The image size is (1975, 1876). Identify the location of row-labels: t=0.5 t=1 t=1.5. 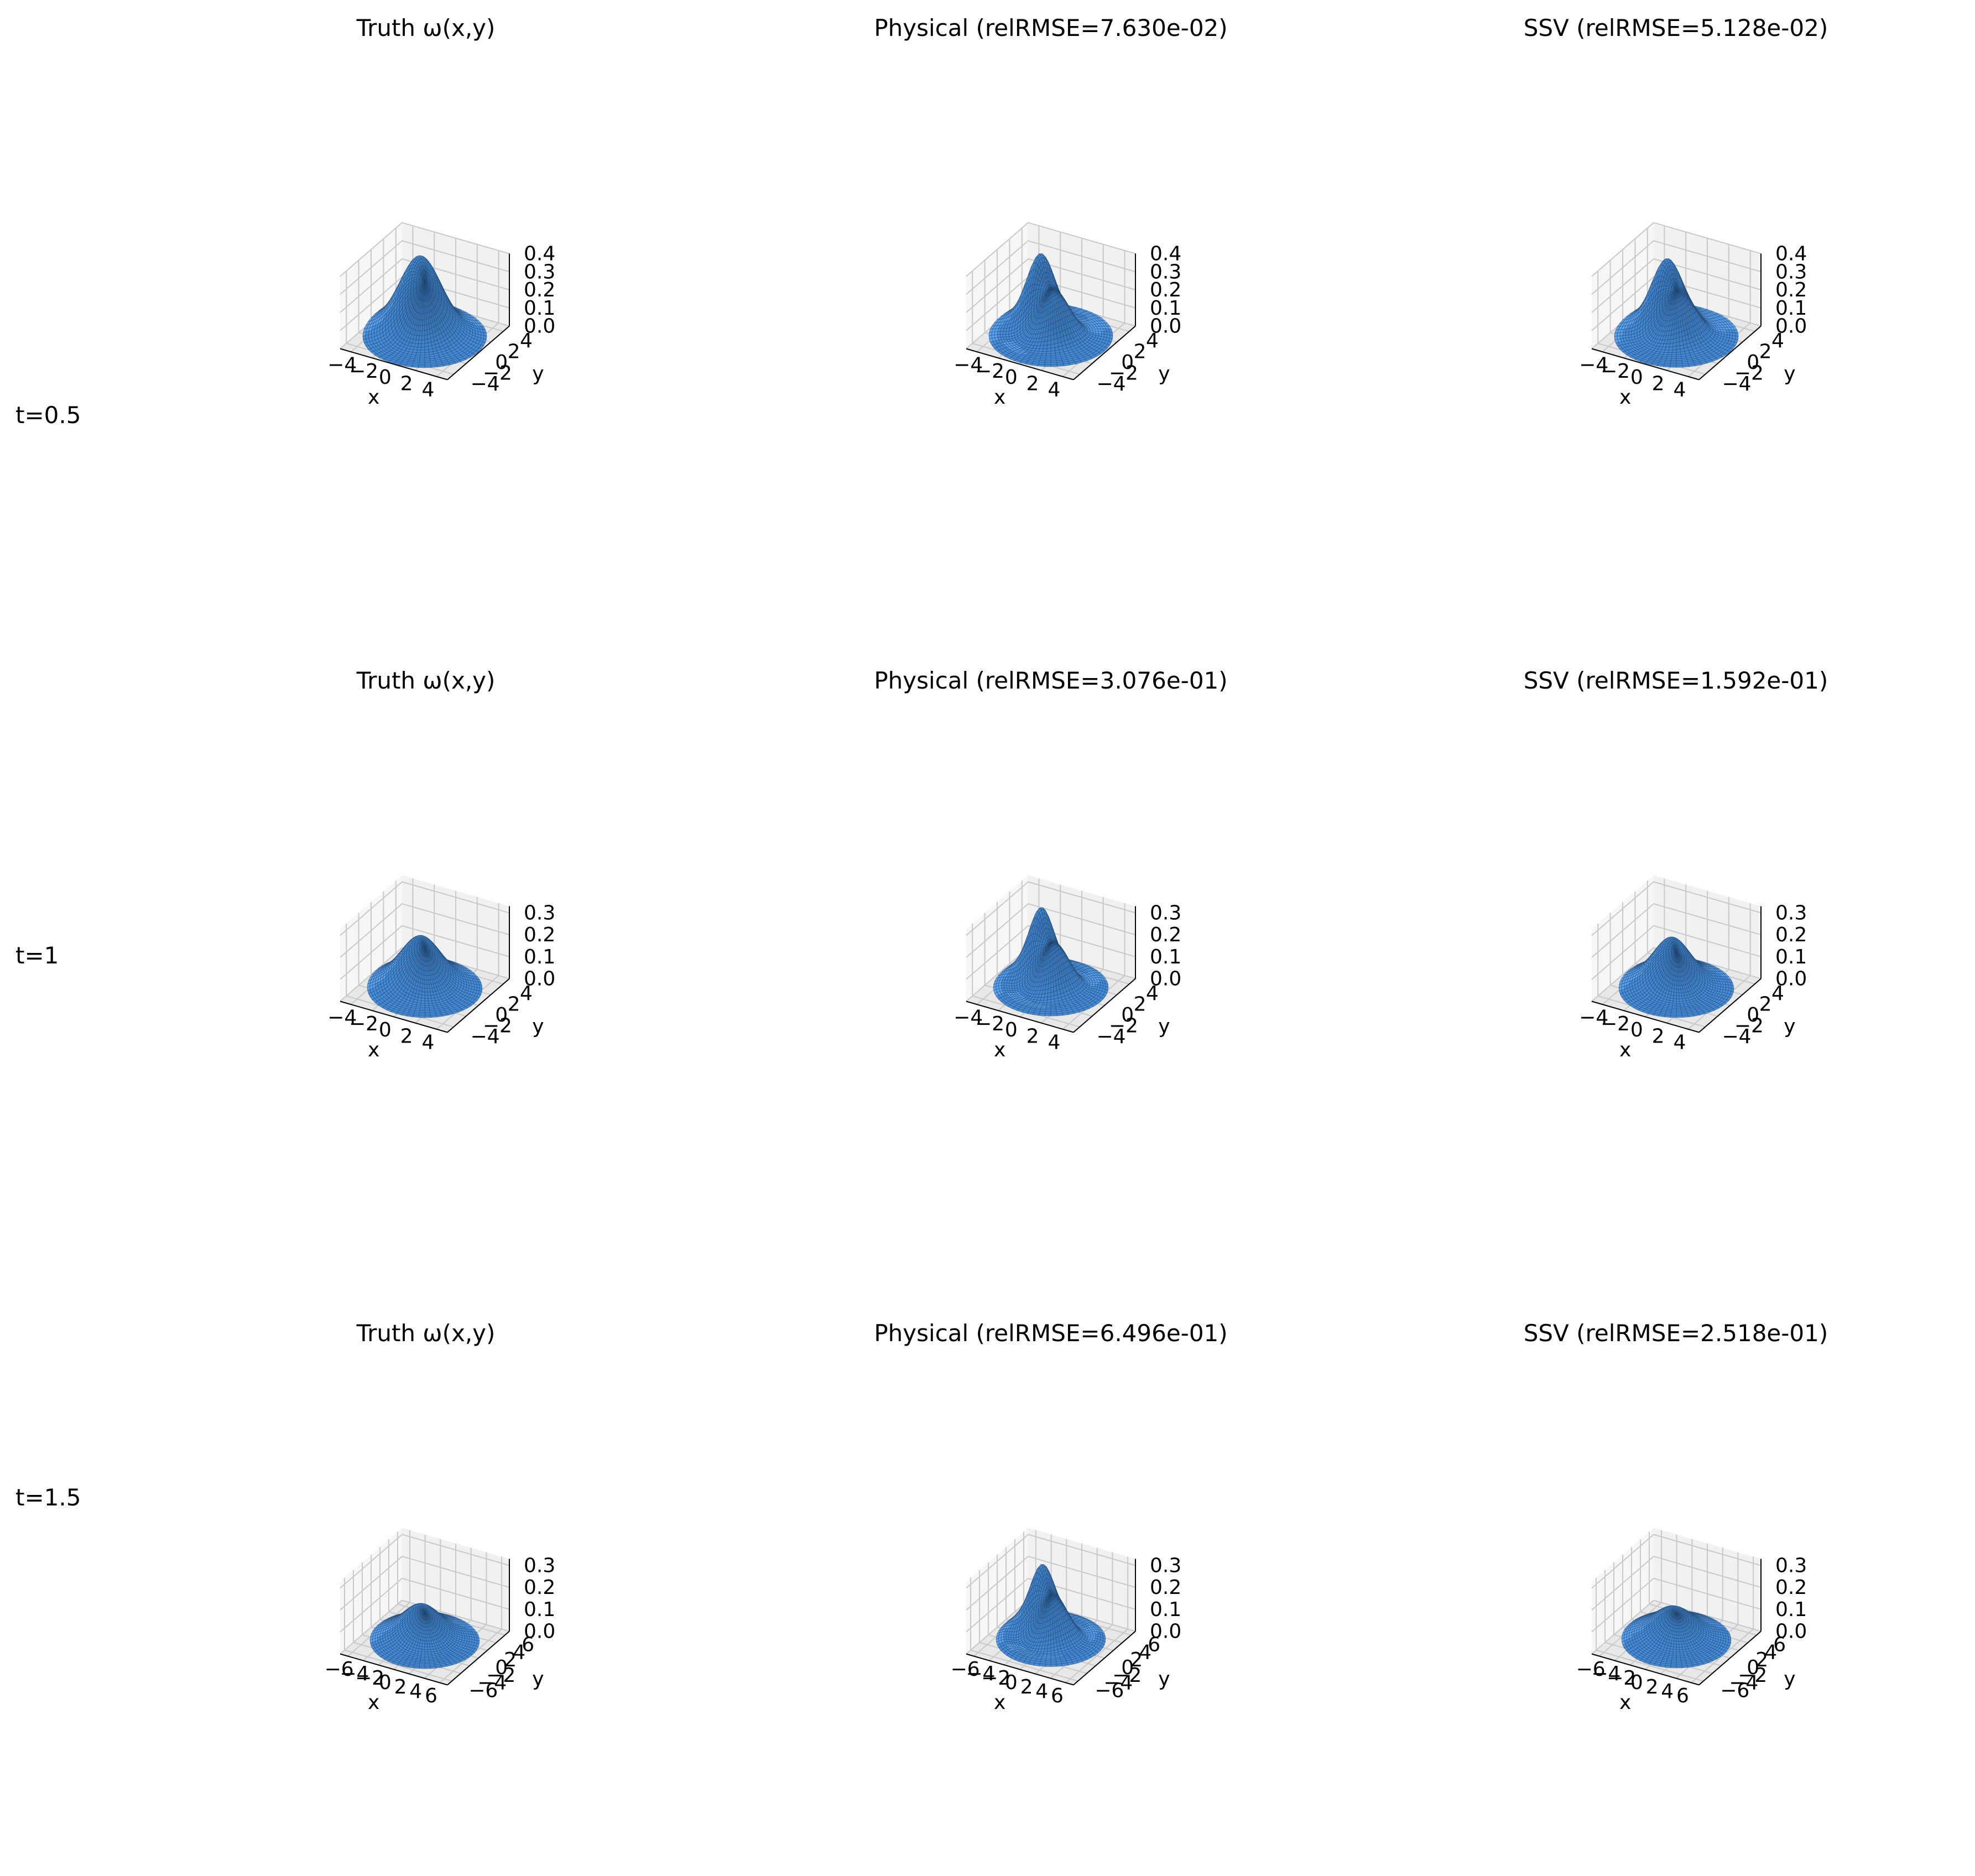
(48, 956).